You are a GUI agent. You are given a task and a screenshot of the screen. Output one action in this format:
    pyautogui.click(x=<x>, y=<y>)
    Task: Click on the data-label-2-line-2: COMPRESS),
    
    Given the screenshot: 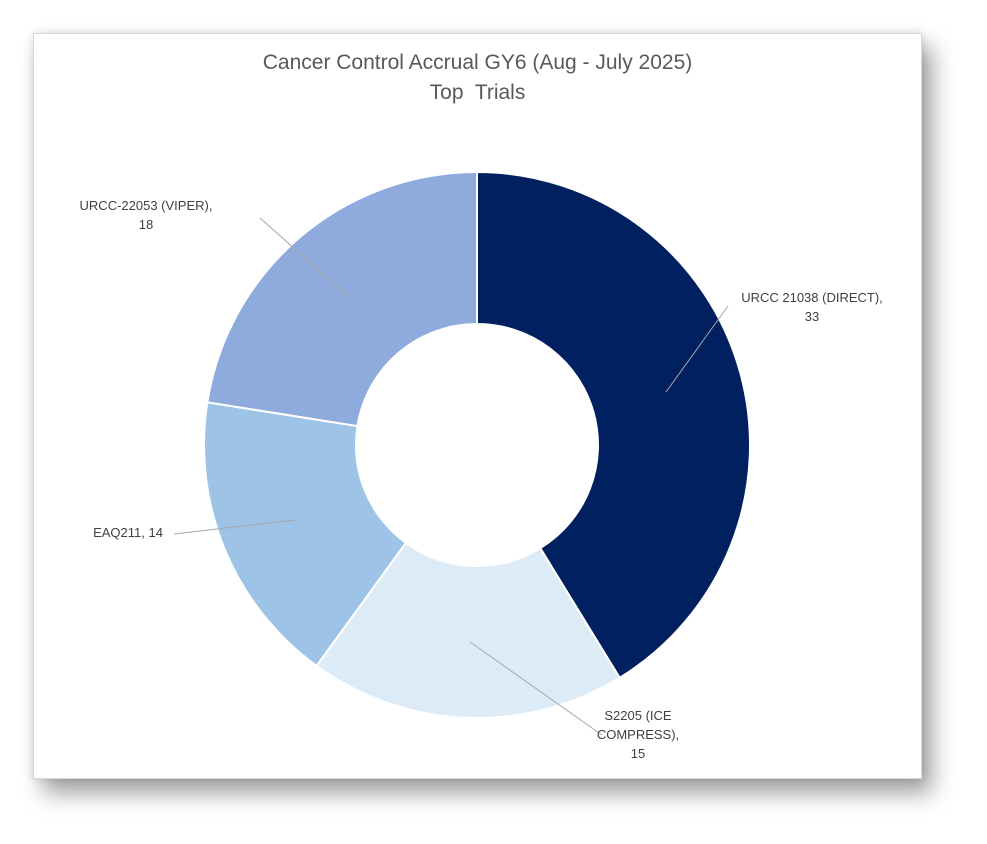 What is the action you would take?
    pyautogui.click(x=638, y=734)
    